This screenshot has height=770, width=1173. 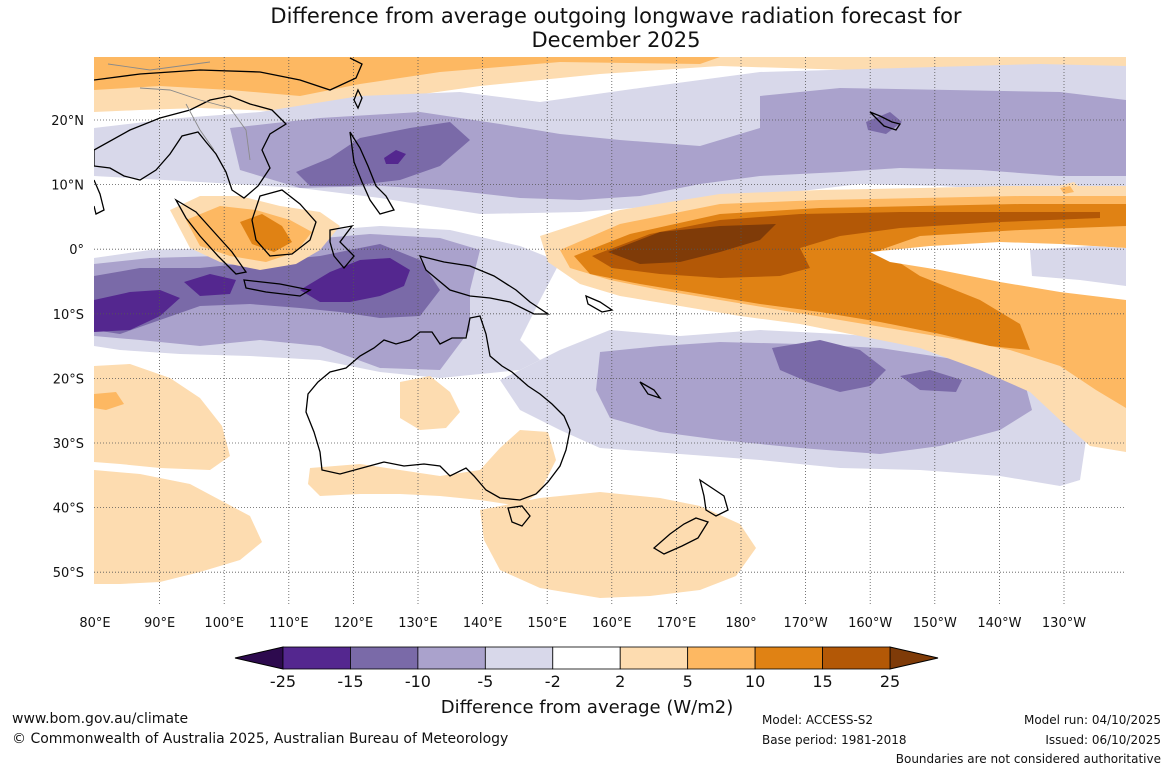 I want to click on anomaly-pacific-orange-darkest, so click(x=692, y=244).